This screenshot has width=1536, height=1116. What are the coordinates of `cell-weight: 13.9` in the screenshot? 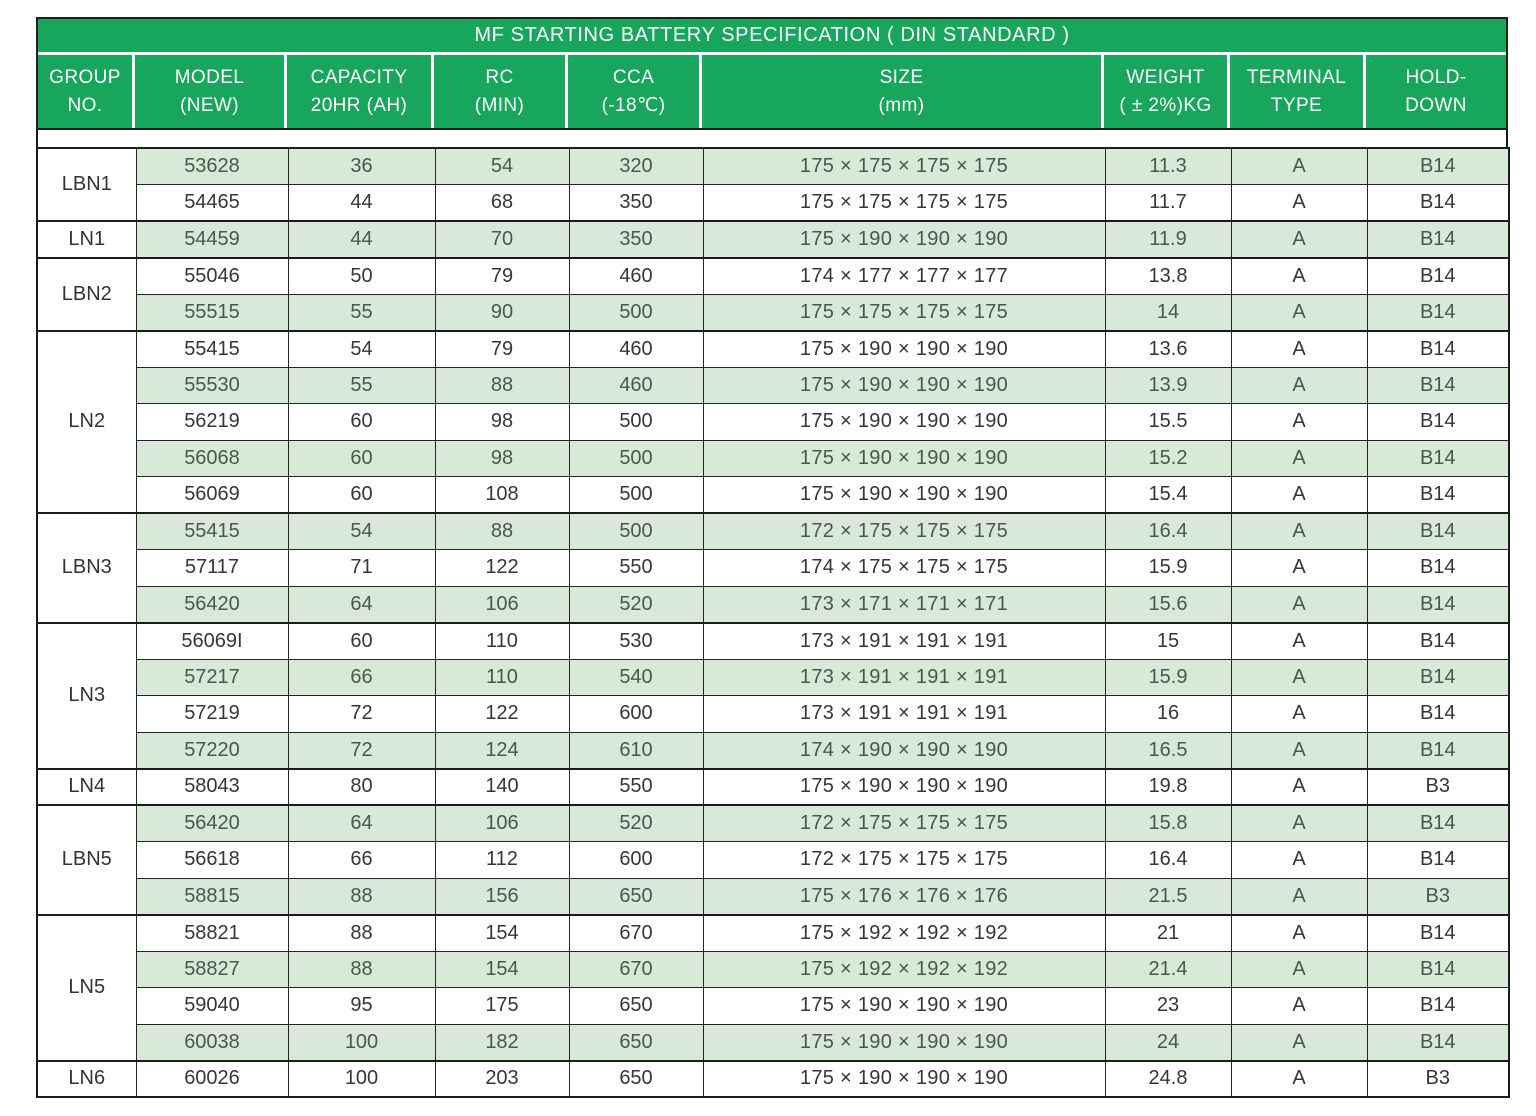 It's located at (1168, 385).